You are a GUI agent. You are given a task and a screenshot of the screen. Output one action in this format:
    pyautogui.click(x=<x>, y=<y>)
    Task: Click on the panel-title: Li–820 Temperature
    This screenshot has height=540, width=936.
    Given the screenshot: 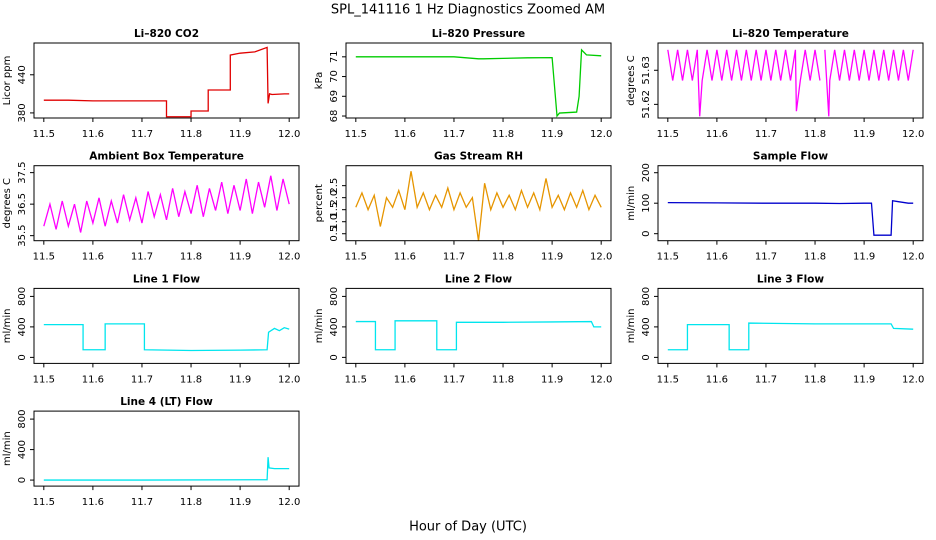 What is the action you would take?
    pyautogui.click(x=790, y=34)
    